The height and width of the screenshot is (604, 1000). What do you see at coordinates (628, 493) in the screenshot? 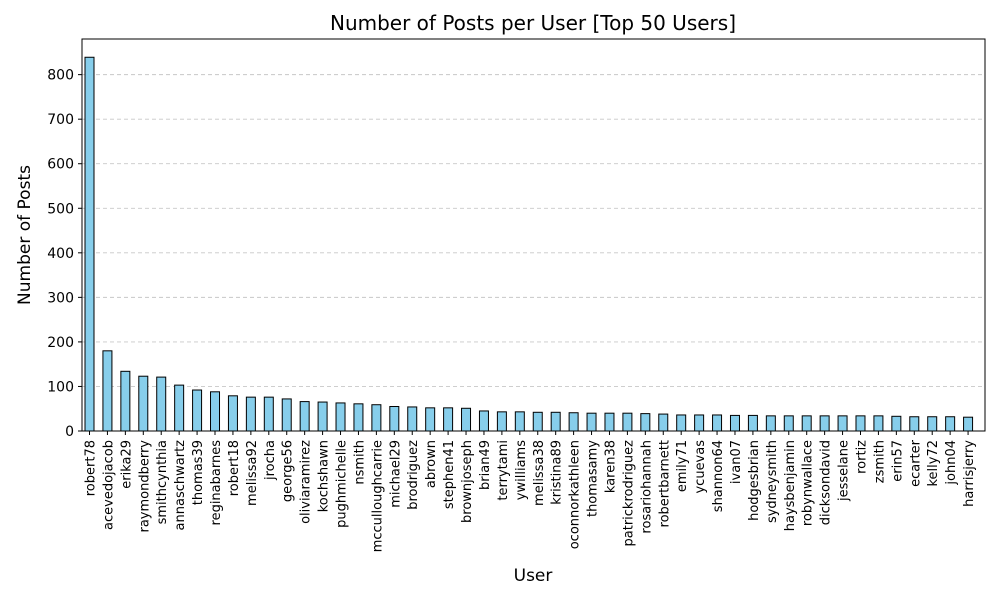
I see `x-tick-label: patrickrodriguez` at bounding box center [628, 493].